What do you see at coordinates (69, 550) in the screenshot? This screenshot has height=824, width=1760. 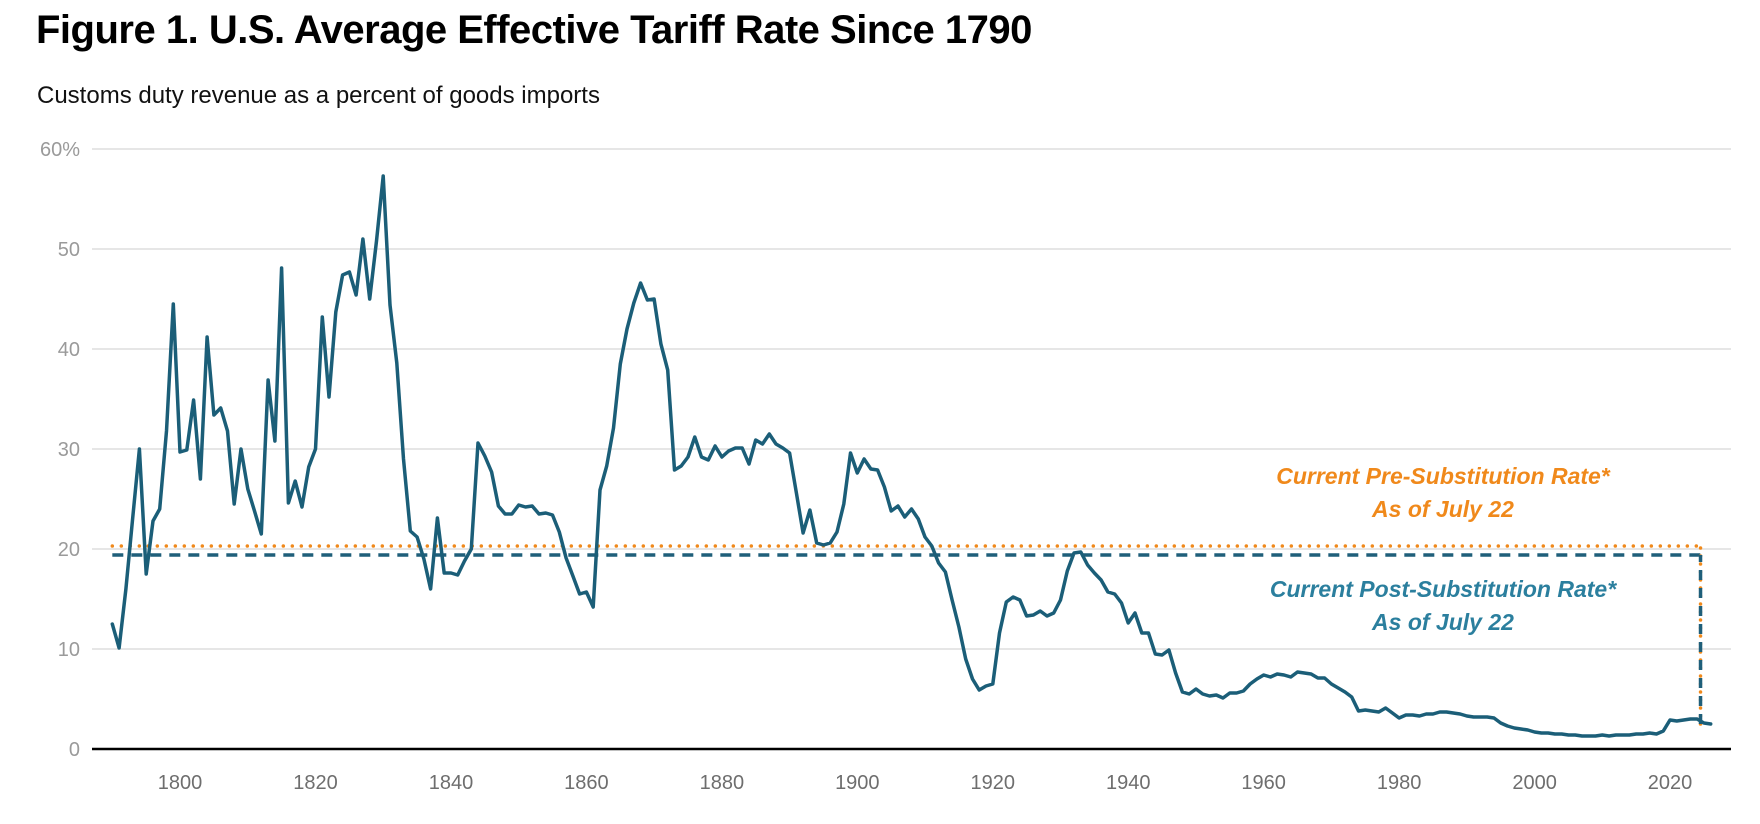 I see `y-tick-label: 20` at bounding box center [69, 550].